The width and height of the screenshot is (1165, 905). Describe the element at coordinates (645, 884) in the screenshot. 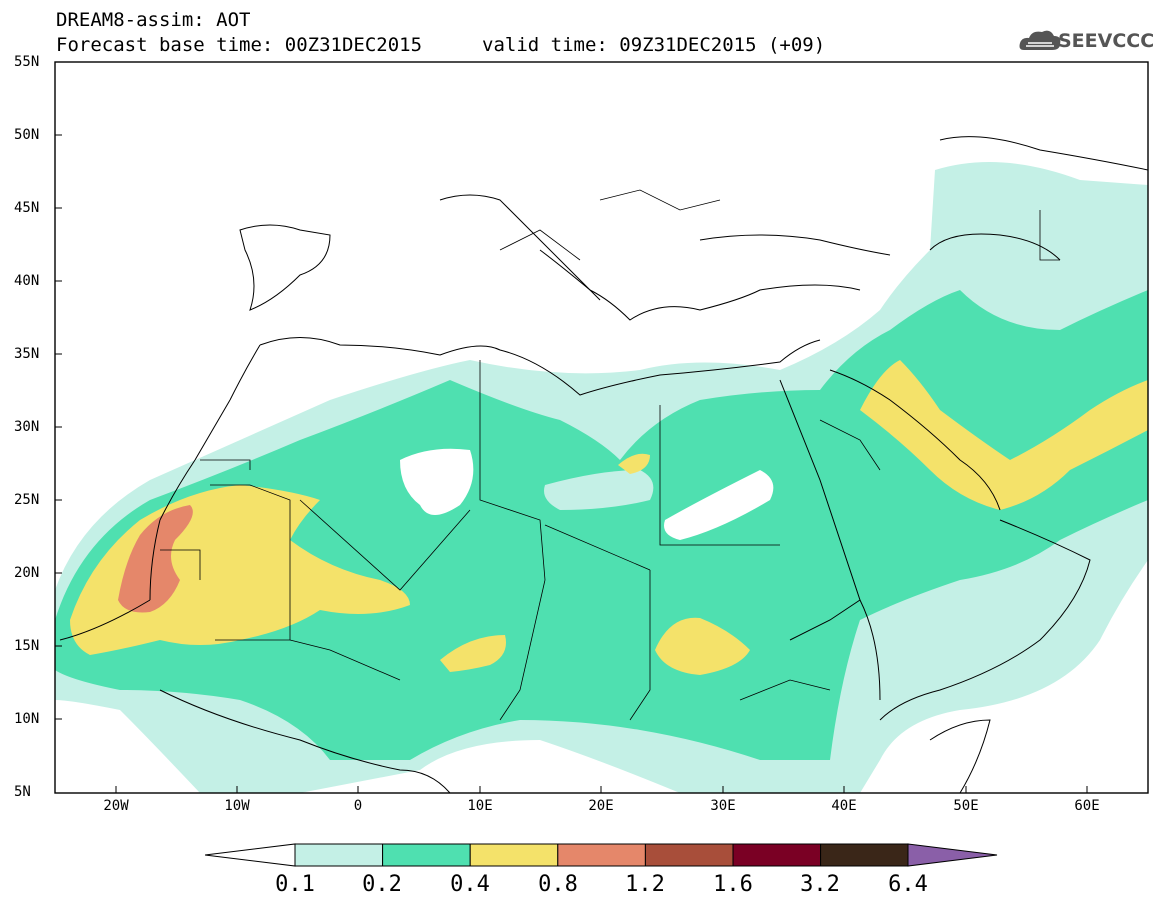

I see `colorbar-label: 1.2` at that location.